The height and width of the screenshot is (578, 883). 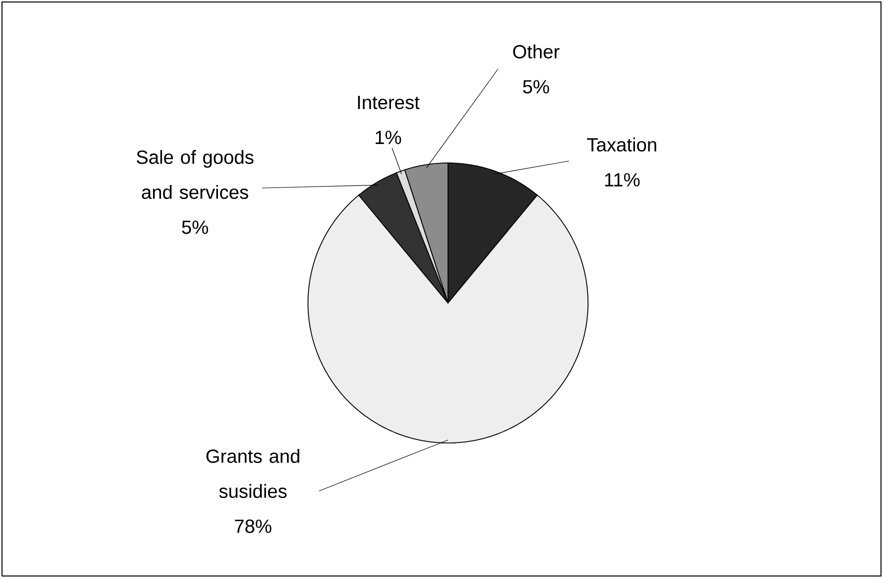 I want to click on data-label: 1%, so click(x=389, y=137).